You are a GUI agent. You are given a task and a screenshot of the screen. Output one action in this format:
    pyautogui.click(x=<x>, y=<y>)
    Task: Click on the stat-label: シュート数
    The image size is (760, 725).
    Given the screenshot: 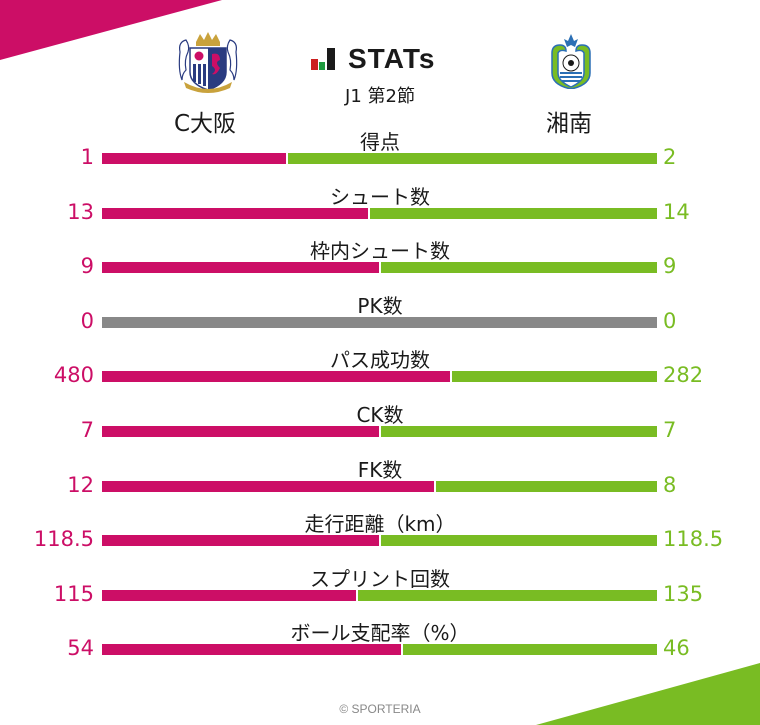 What is the action you would take?
    pyautogui.click(x=380, y=196)
    